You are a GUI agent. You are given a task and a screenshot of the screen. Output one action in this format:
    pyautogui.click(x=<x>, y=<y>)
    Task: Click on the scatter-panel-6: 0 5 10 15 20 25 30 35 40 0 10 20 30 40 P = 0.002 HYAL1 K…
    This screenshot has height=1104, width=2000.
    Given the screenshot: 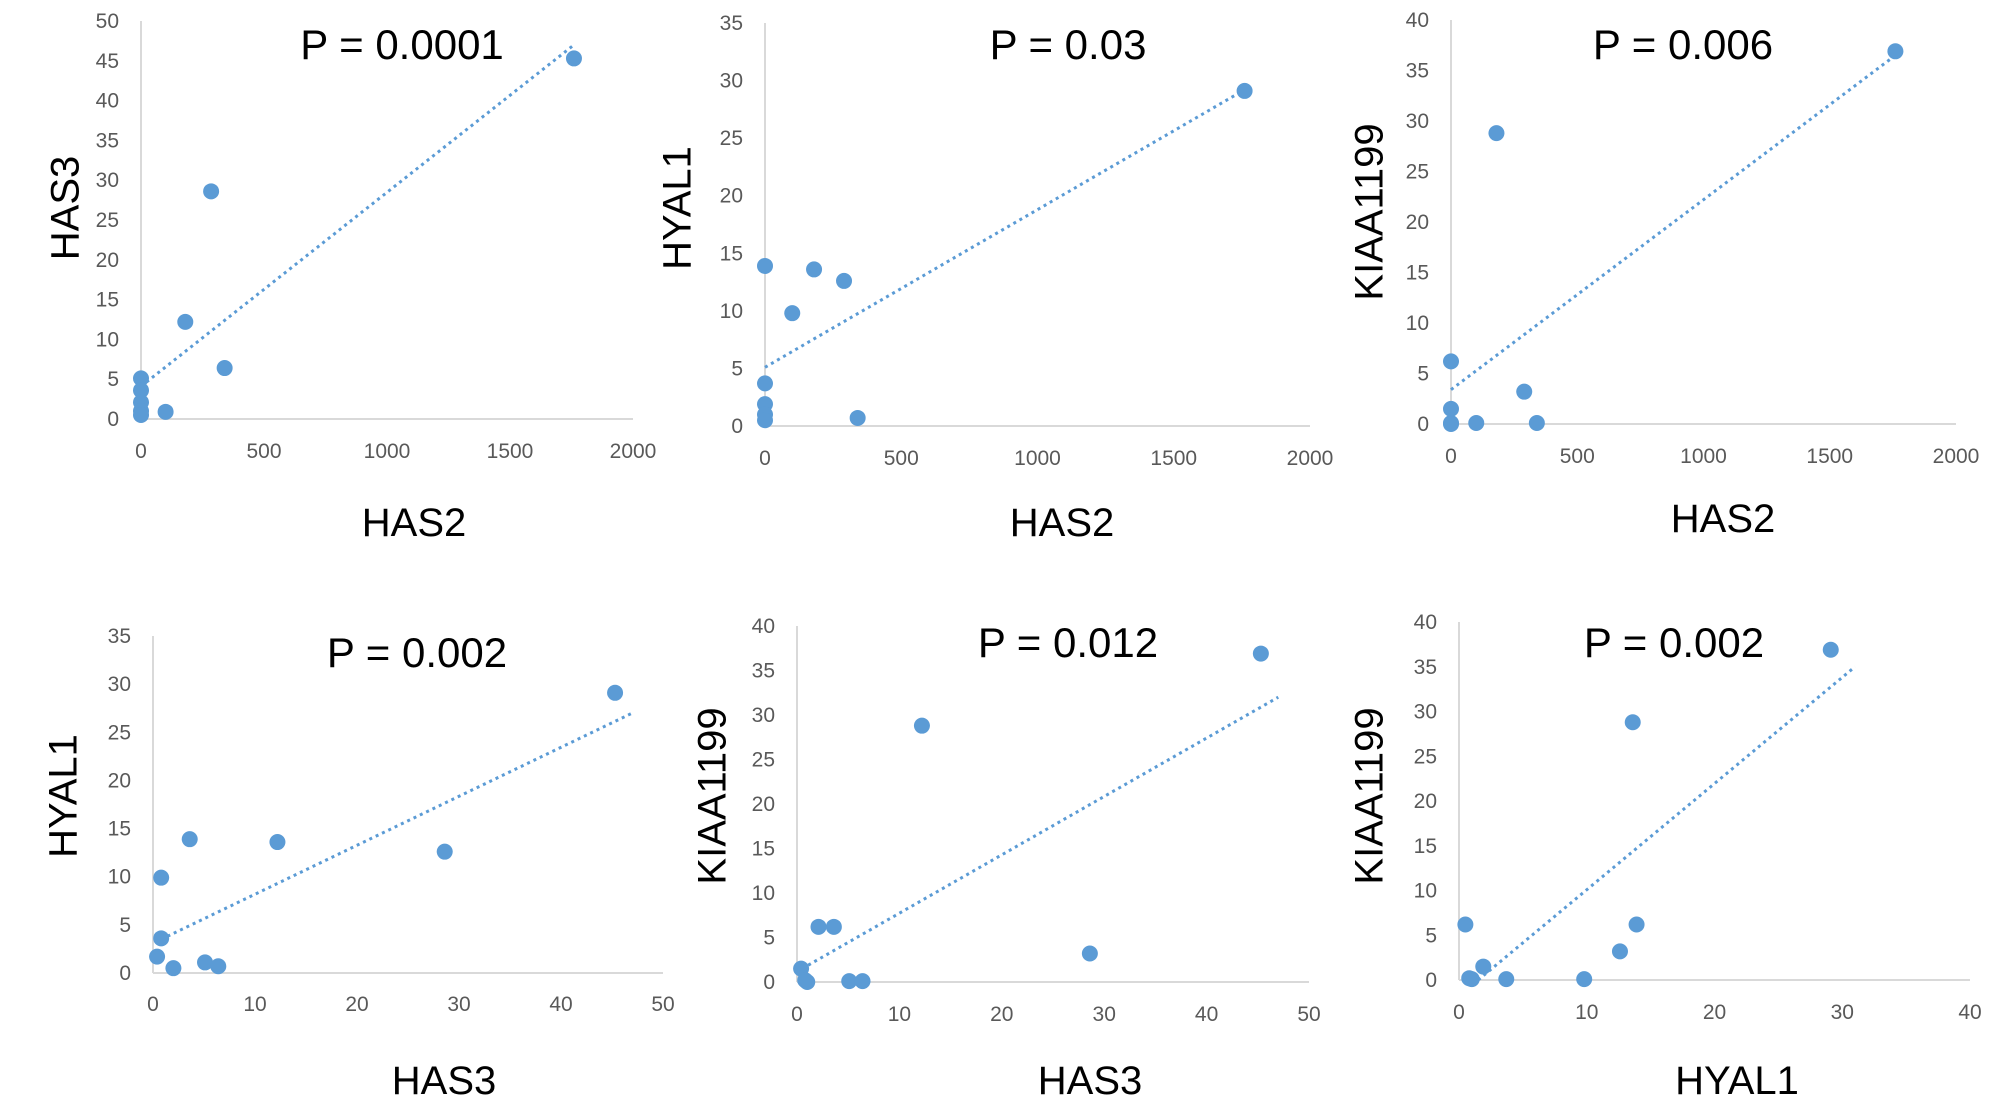 What is the action you would take?
    pyautogui.click(x=1665, y=857)
    